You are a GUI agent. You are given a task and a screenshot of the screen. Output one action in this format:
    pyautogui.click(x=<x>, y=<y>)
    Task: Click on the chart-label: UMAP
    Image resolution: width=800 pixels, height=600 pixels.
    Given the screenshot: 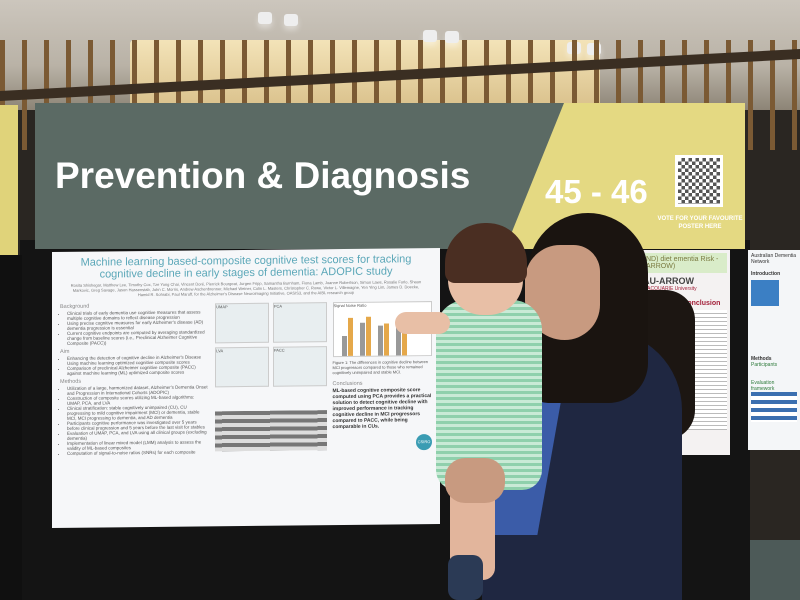 What is the action you would take?
    pyautogui.click(x=222, y=307)
    